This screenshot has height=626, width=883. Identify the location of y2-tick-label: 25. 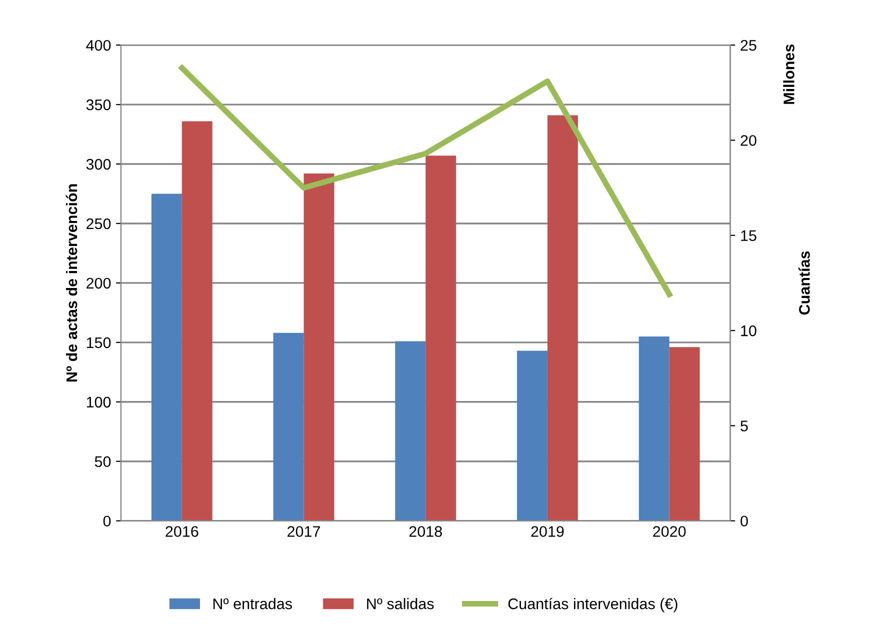
(748, 45).